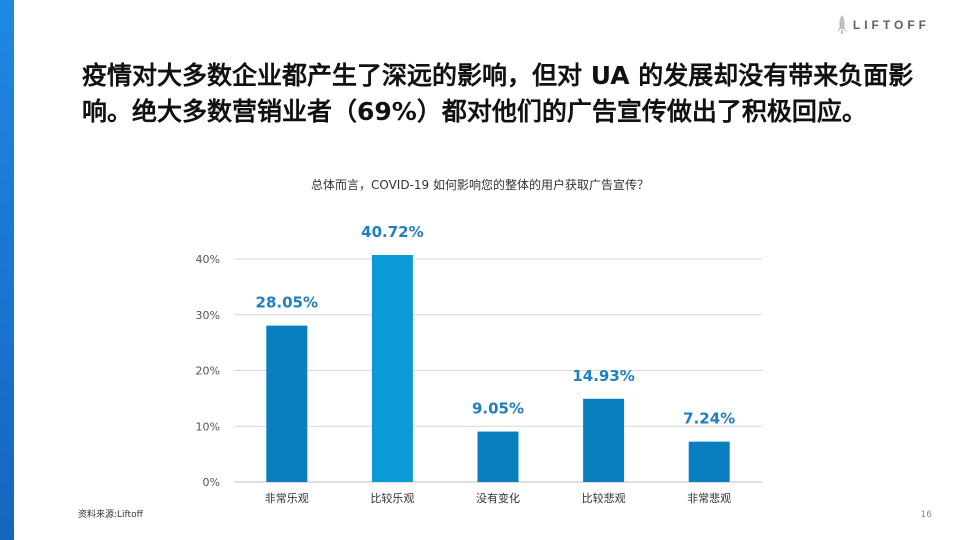 Image resolution: width=960 pixels, height=540 pixels. Describe the element at coordinates (841, 24) in the screenshot. I see `rocket-icon` at that location.